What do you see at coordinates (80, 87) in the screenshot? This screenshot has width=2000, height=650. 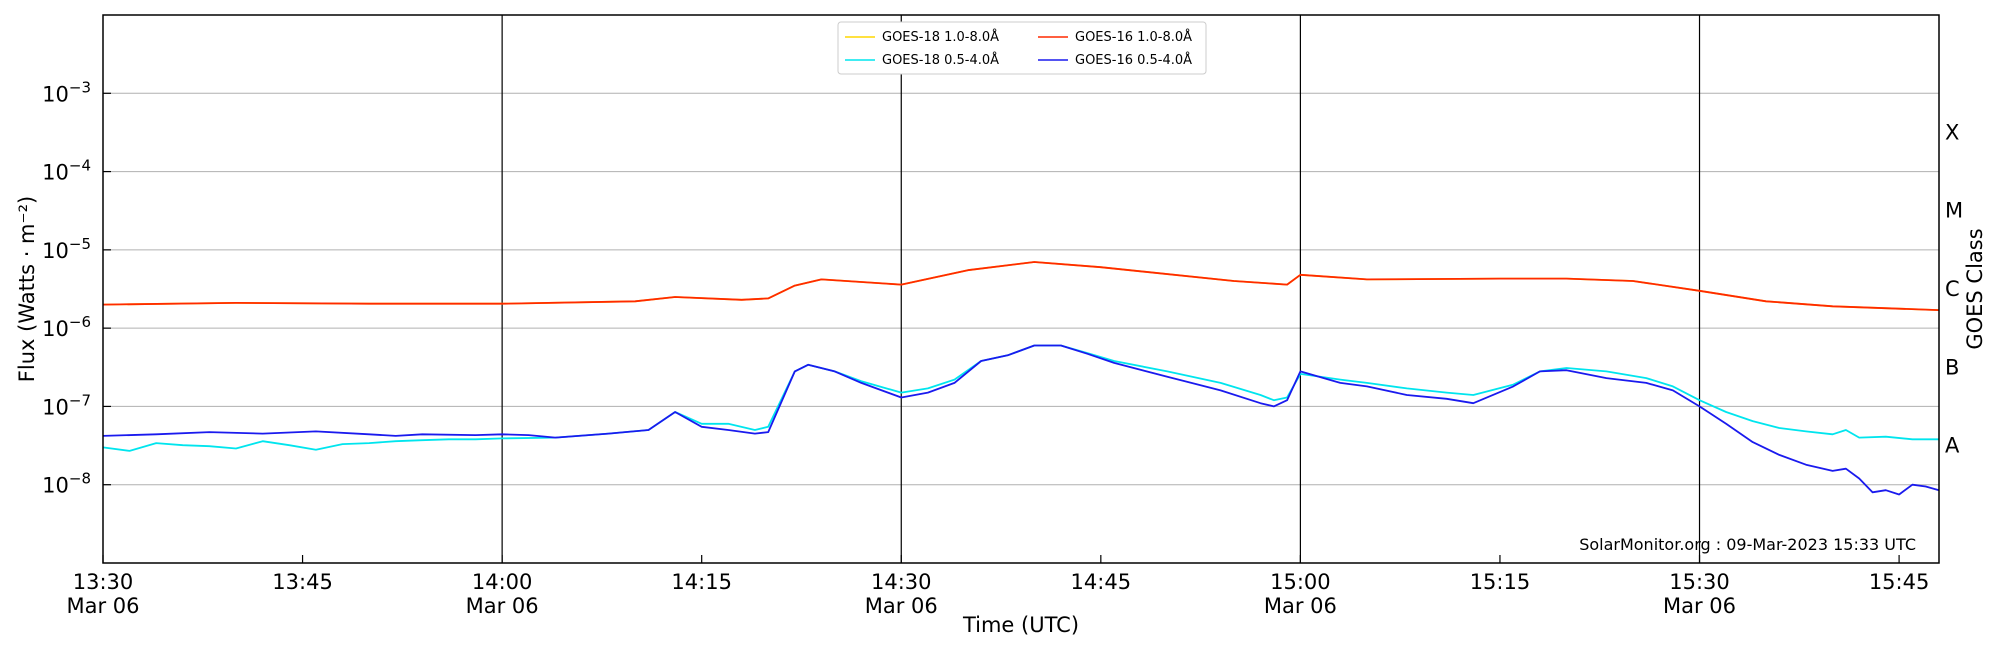 I see `y-tick-exponent: −3` at bounding box center [80, 87].